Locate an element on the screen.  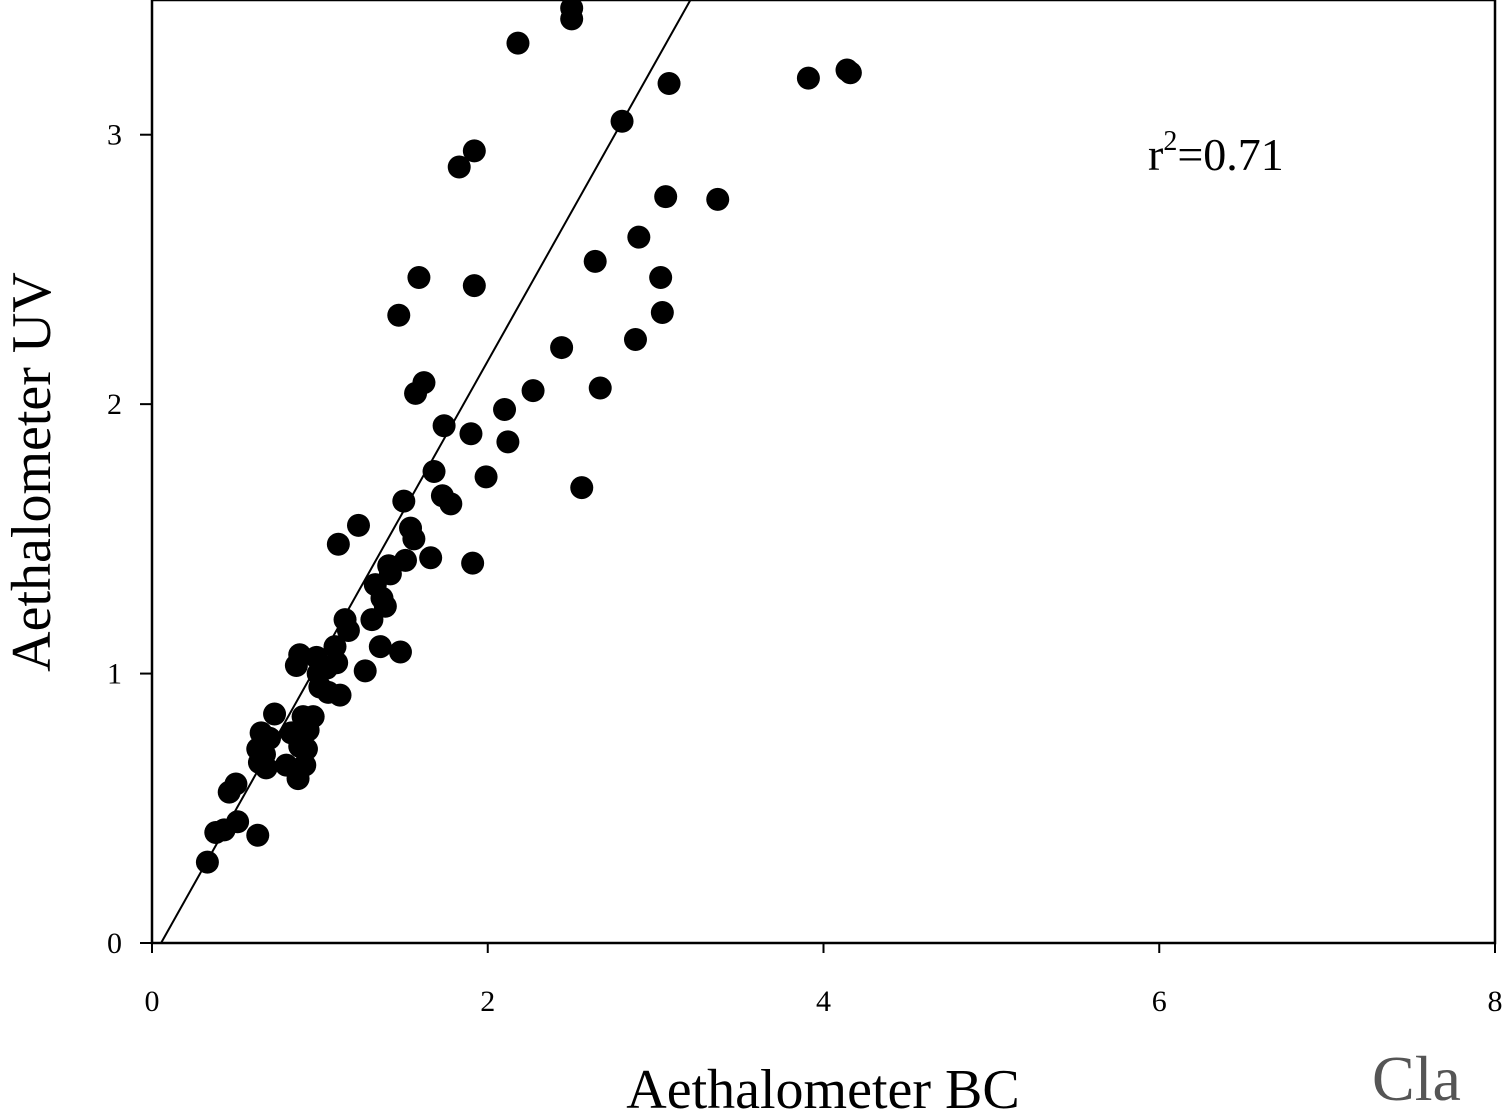
r-squared-base: r is located at coordinates (1155, 154).